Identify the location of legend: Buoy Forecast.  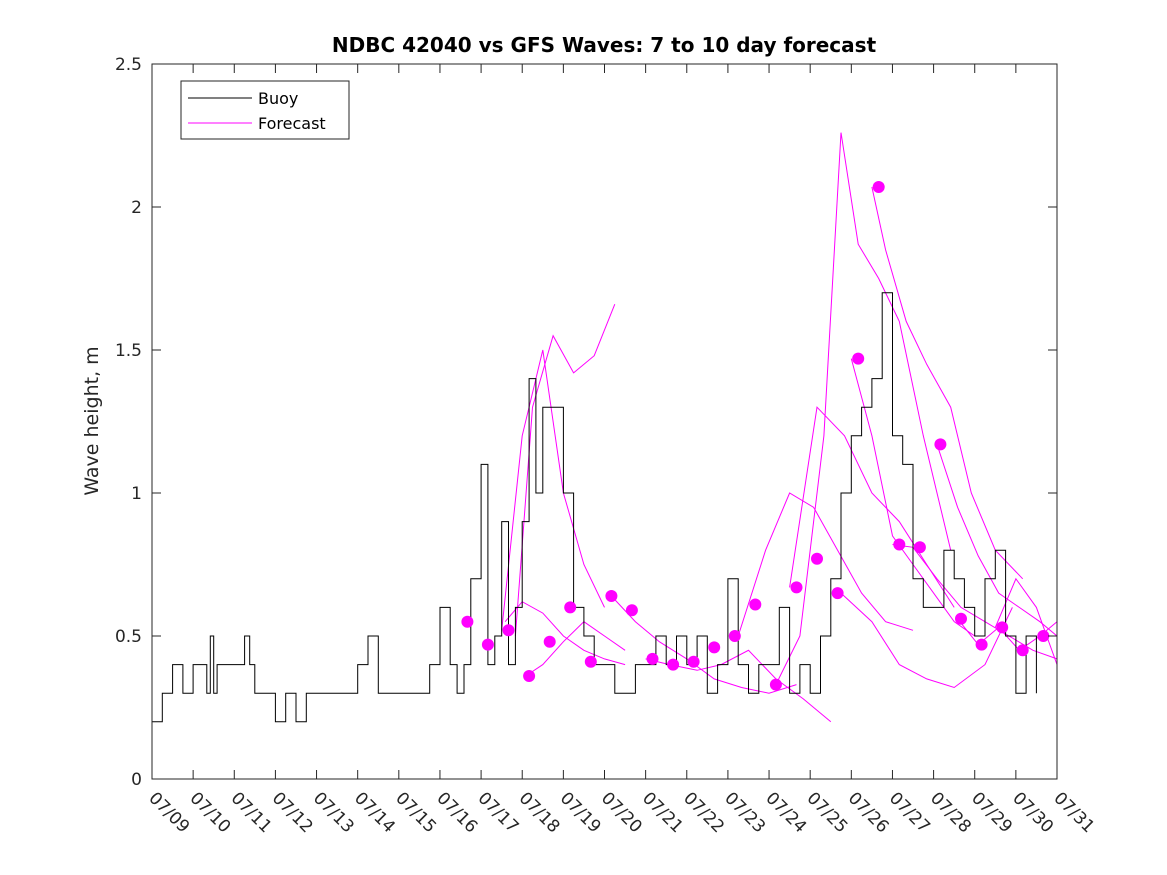
(265, 110).